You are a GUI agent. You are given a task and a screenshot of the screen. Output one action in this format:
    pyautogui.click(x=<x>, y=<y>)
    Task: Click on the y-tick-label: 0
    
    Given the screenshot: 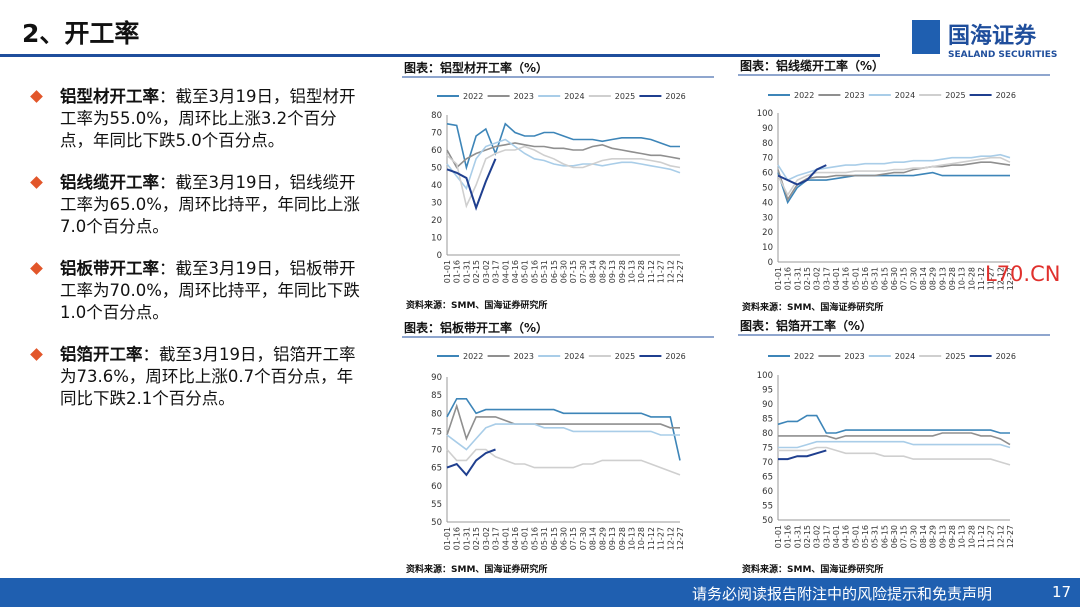 What is the action you would take?
    pyautogui.click(x=439, y=256)
    